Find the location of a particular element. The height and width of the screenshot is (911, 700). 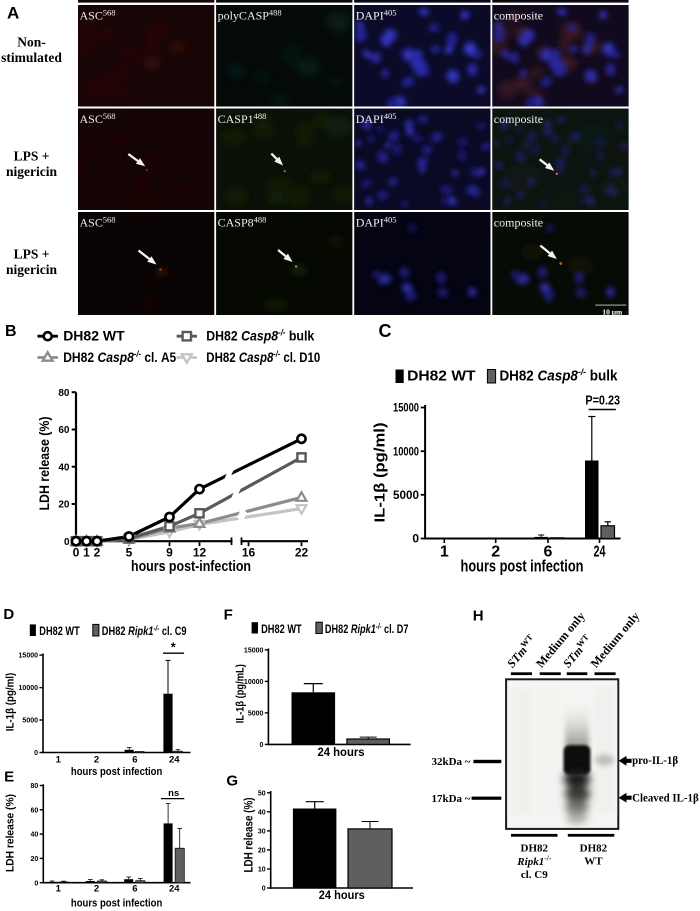

svg-text: ASC is located at coordinates (91, 16).